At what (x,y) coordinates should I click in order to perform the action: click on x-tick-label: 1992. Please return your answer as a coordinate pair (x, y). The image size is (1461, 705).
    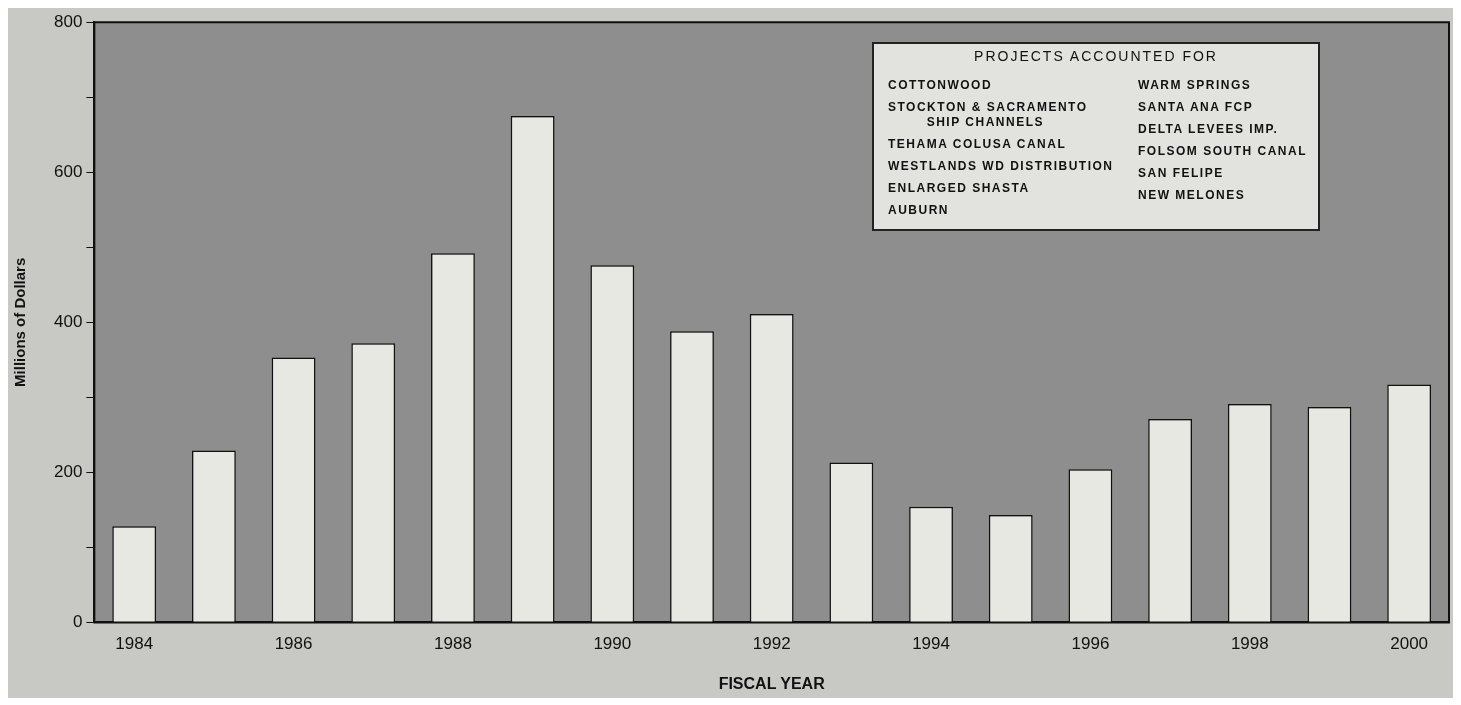
    Looking at the image, I should click on (771, 644).